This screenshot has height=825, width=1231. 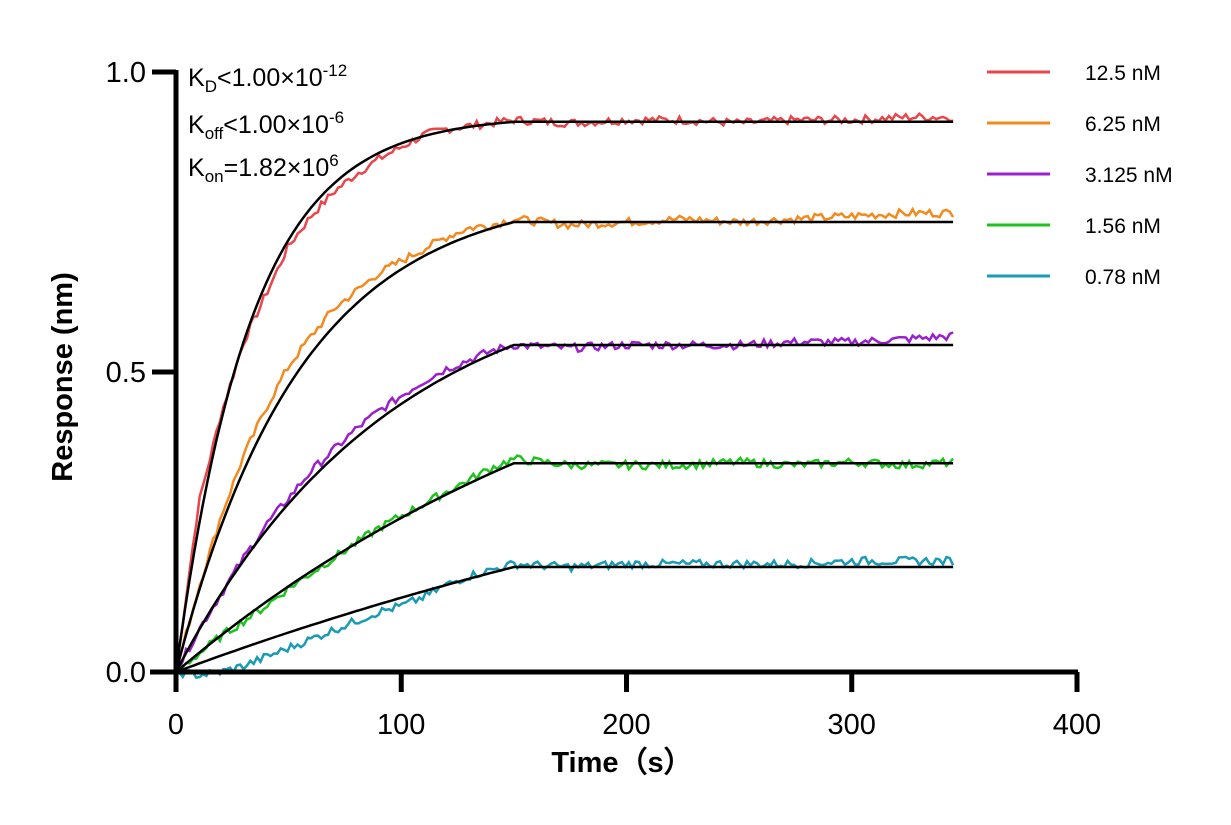 What do you see at coordinates (1077, 725) in the screenshot?
I see `x-tick-label: 400` at bounding box center [1077, 725].